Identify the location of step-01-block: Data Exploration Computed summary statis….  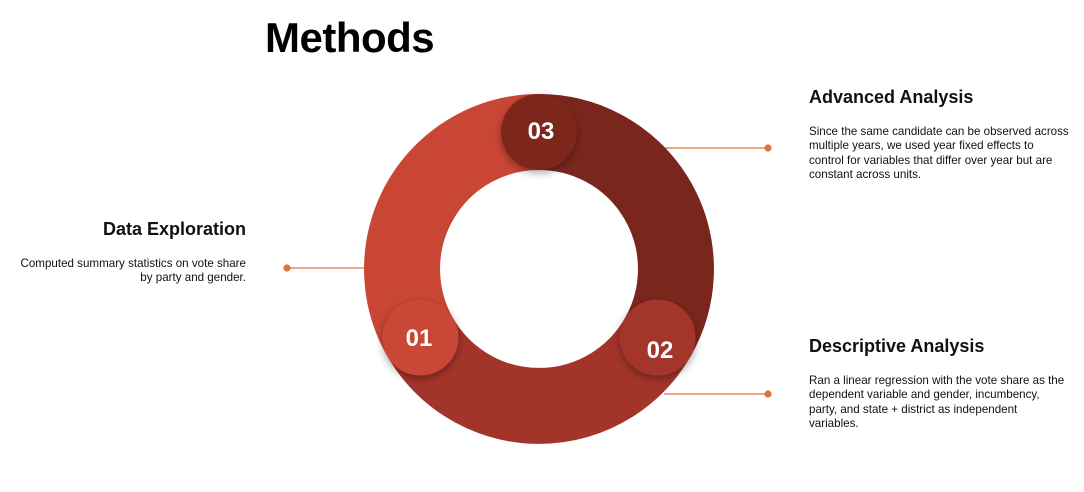
(133, 252).